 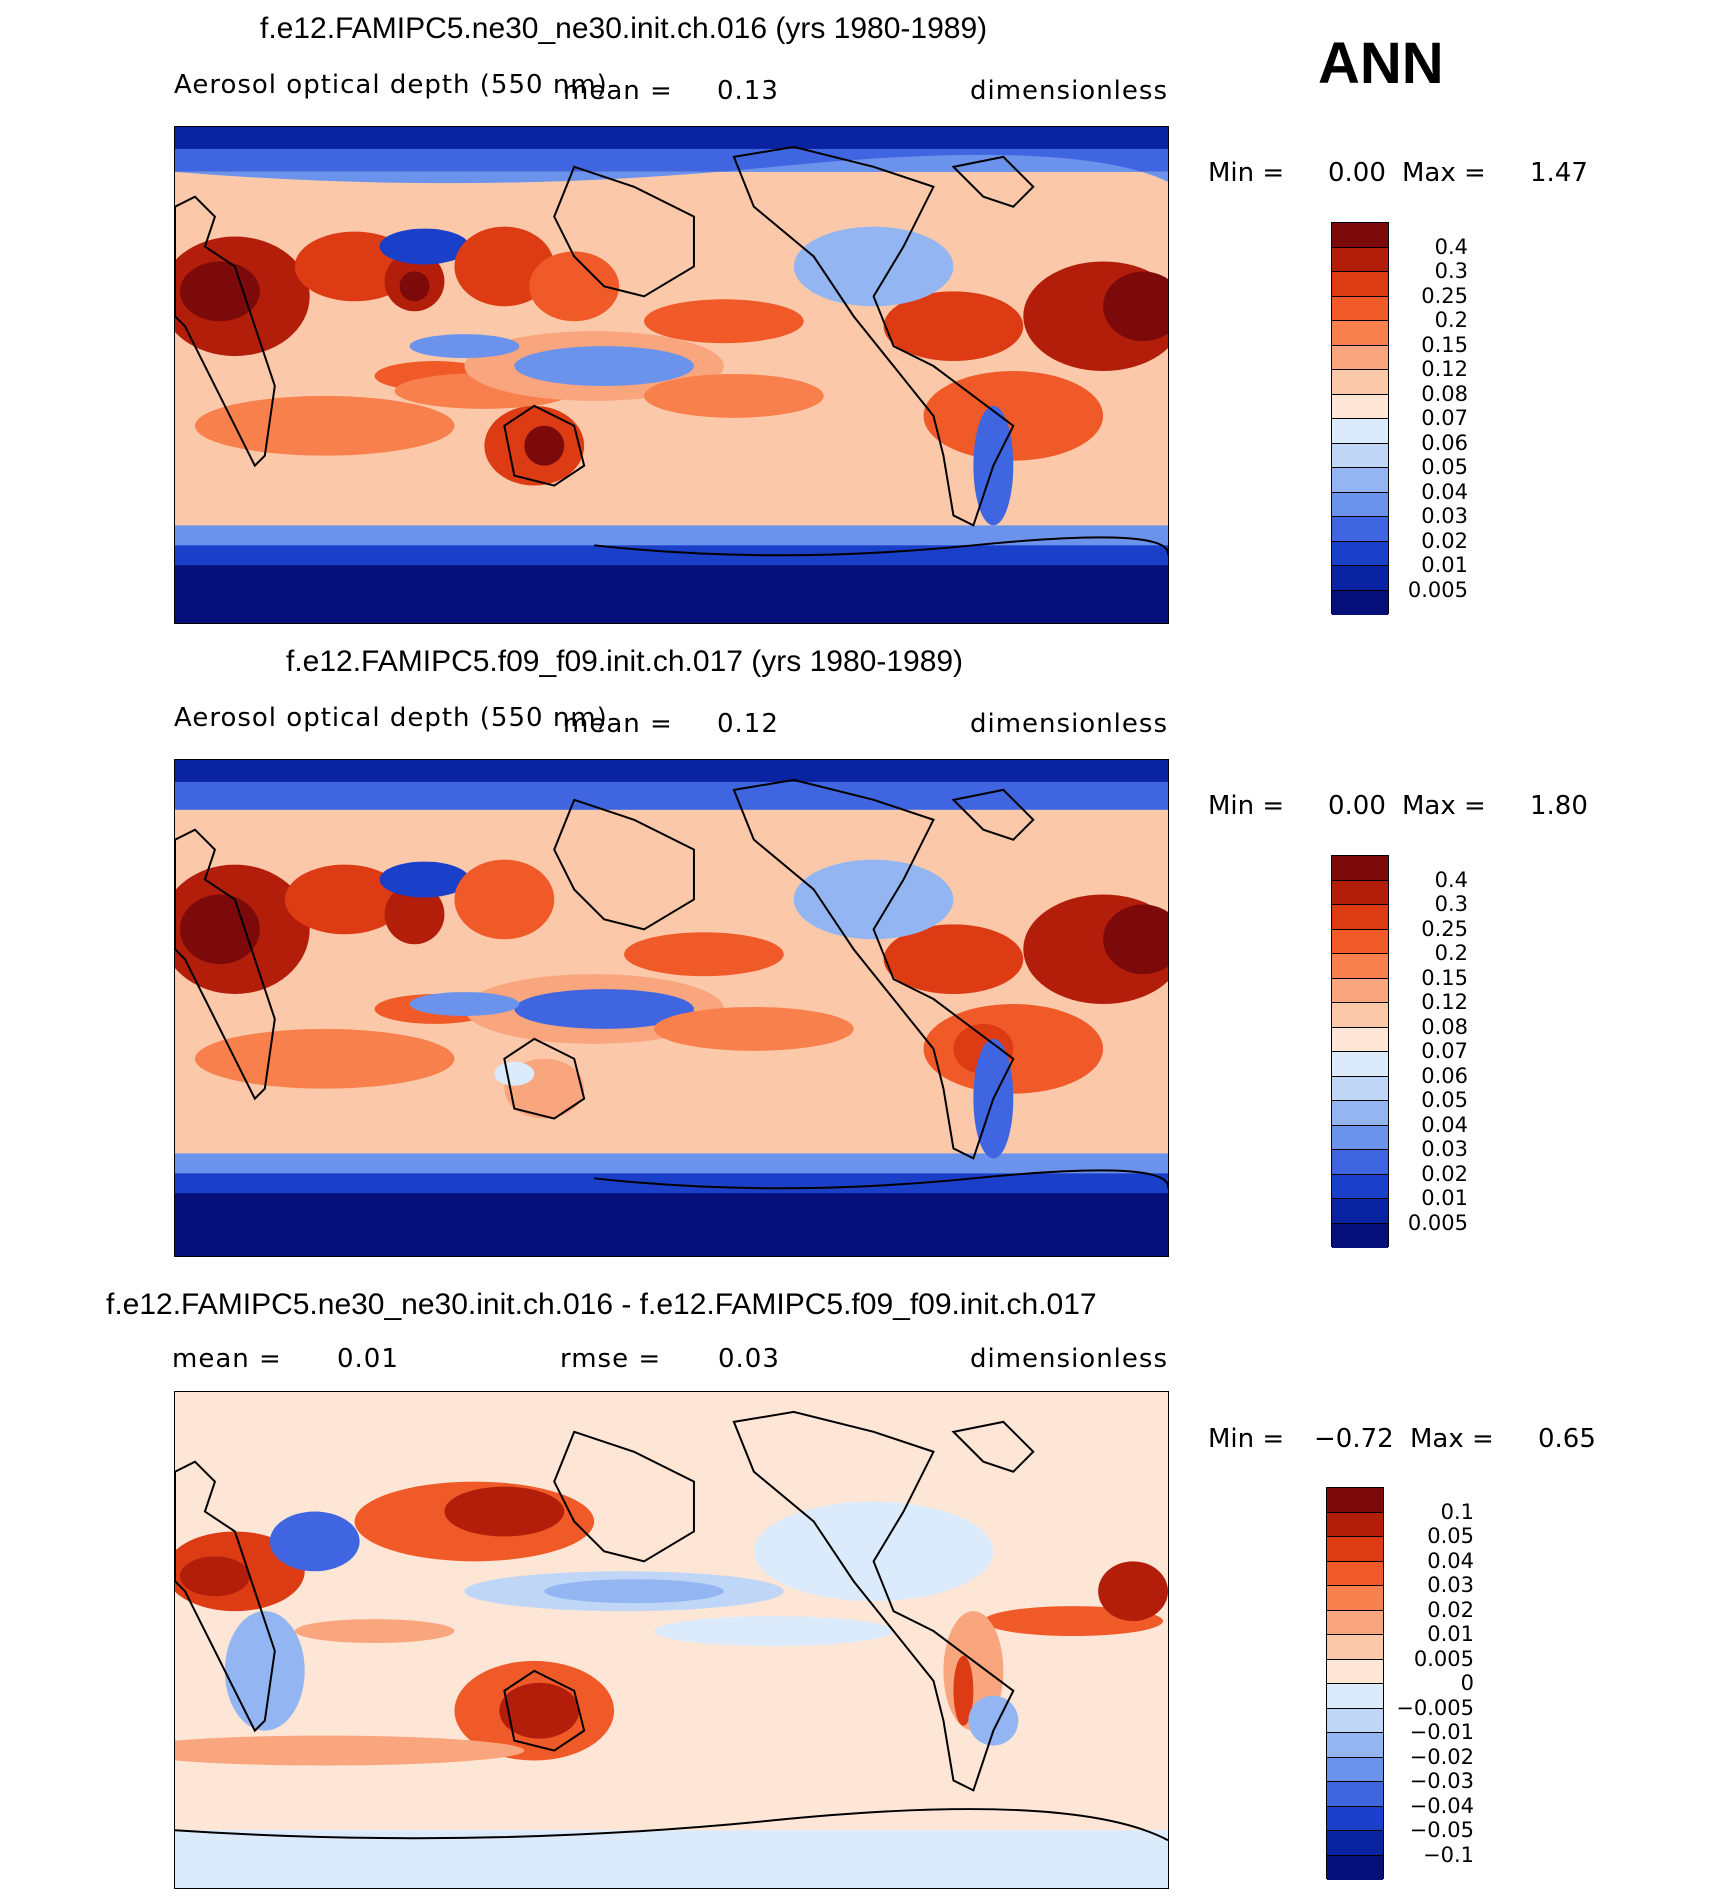 I want to click on colorbar-tick-label: −0.01, so click(x=1441, y=1732).